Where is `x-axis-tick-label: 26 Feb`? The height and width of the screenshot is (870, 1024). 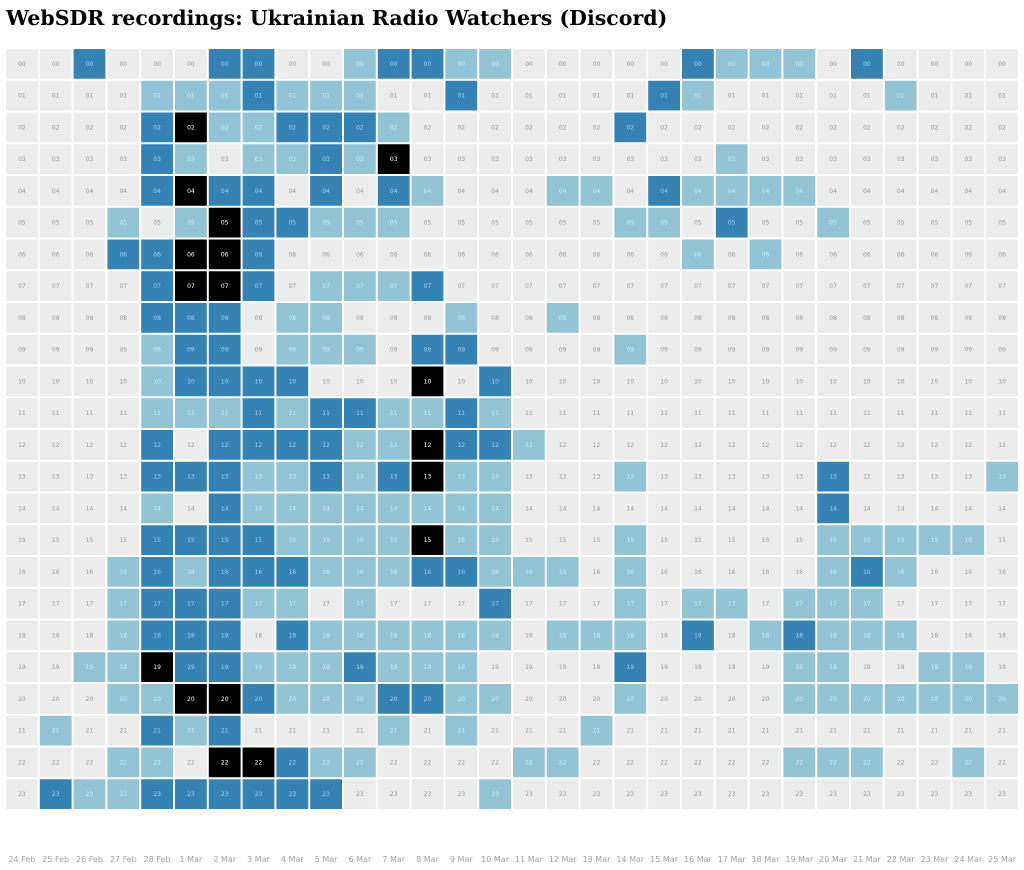 x-axis-tick-label: 26 Feb is located at coordinates (89, 859).